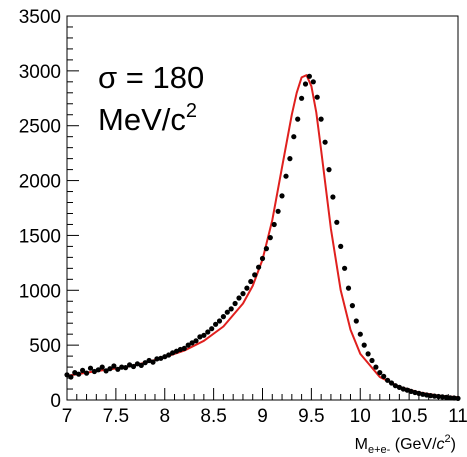 The height and width of the screenshot is (457, 467). I want to click on x-tick-label: 9, so click(262, 416).